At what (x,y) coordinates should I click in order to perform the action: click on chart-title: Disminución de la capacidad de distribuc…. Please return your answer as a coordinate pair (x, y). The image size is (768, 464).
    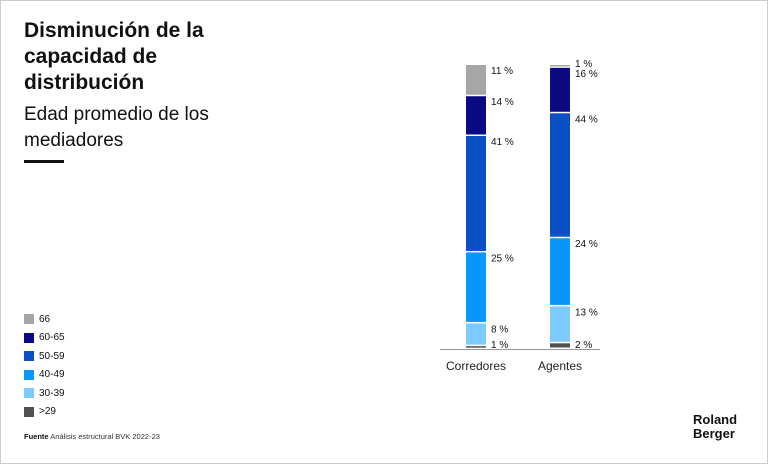
    Looking at the image, I should click on (114, 56).